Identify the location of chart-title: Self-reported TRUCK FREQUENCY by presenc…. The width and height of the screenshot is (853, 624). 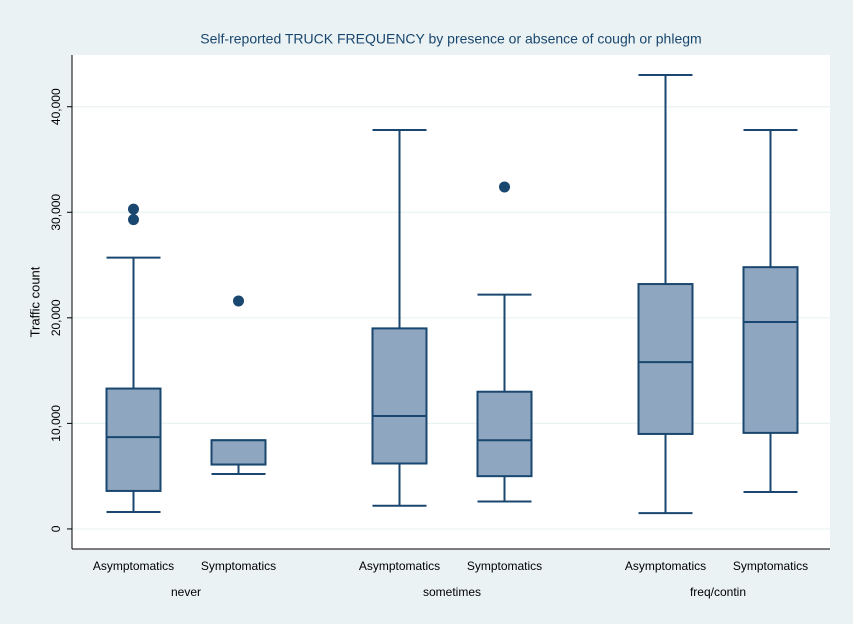
(450, 39).